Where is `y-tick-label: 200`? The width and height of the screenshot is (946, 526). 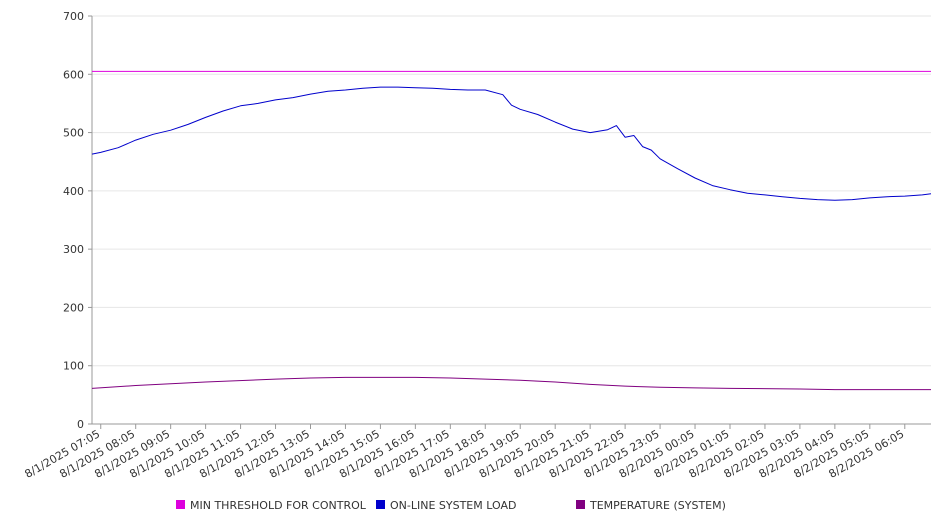
y-tick-label: 200 is located at coordinates (73, 307).